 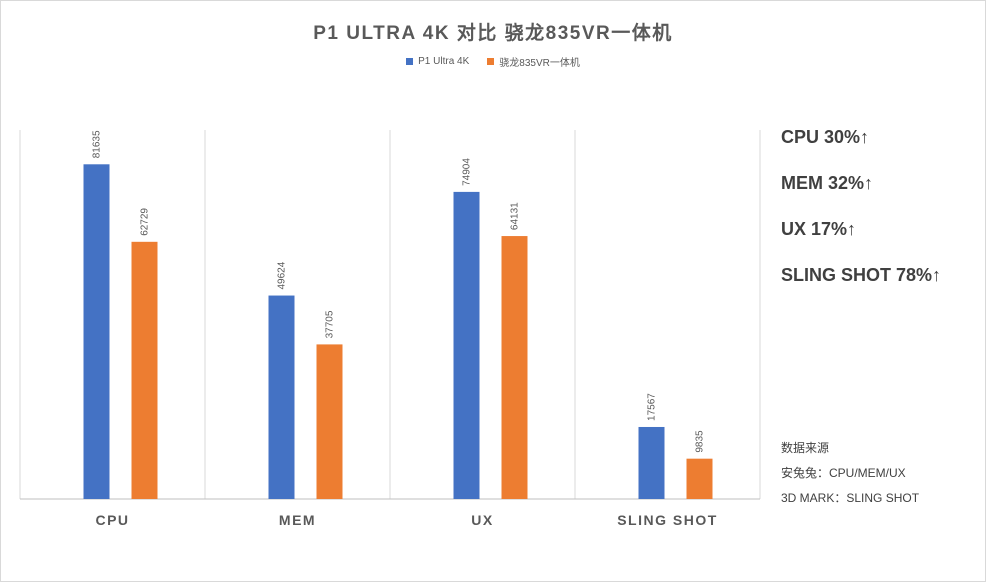 What do you see at coordinates (112, 520) in the screenshot?
I see `x-tick-label: CPU` at bounding box center [112, 520].